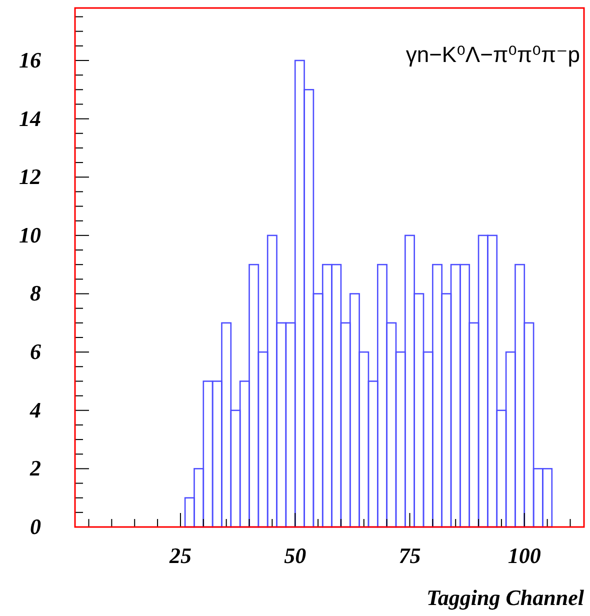 The height and width of the screenshot is (616, 590). What do you see at coordinates (295, 555) in the screenshot?
I see `x-tick-label: 50` at bounding box center [295, 555].